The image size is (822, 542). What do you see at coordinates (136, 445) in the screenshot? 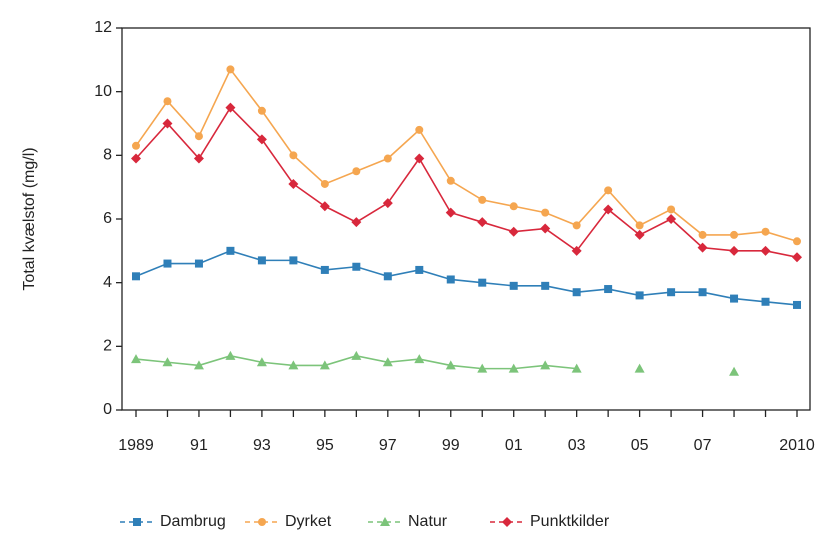
I see `x-tick-label: 1989` at bounding box center [136, 445].